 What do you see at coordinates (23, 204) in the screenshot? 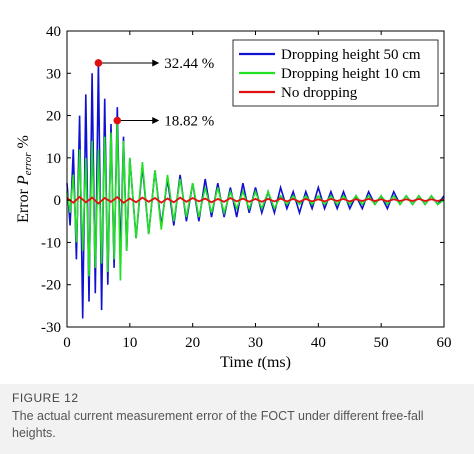
I see `y-axis-label-main: Error` at bounding box center [23, 204].